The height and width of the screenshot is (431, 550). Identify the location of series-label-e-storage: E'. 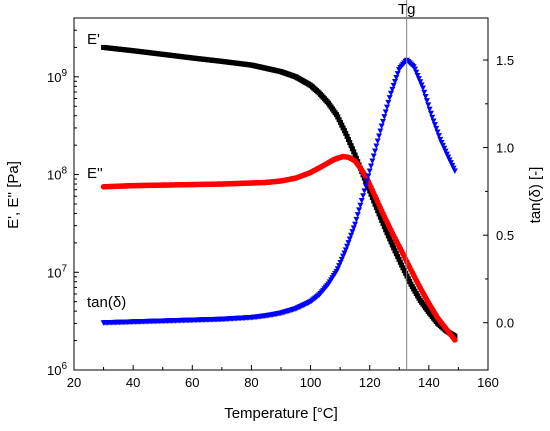
(93, 39).